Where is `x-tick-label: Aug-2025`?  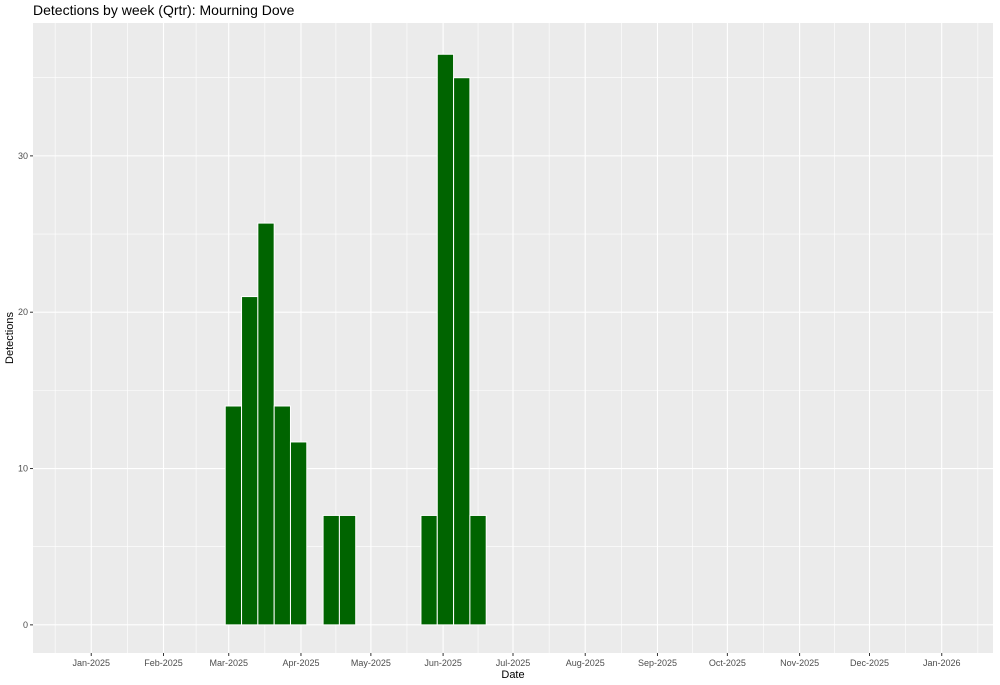 x-tick-label: Aug-2025 is located at coordinates (585, 663).